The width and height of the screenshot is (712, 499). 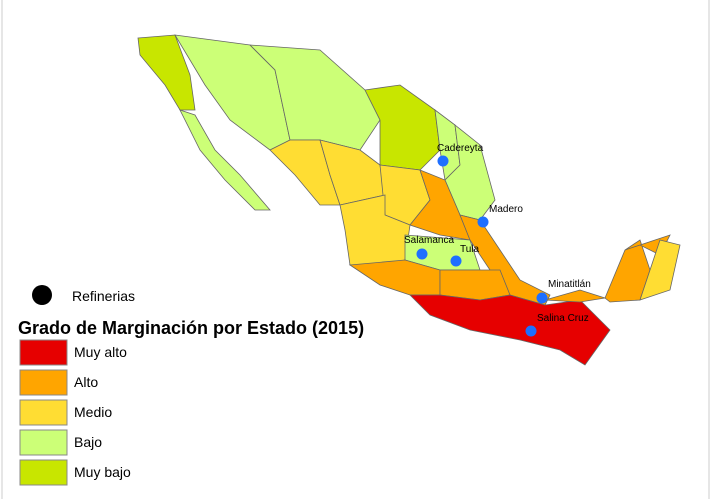 I want to click on legend-label: Bajo, so click(x=88, y=442).